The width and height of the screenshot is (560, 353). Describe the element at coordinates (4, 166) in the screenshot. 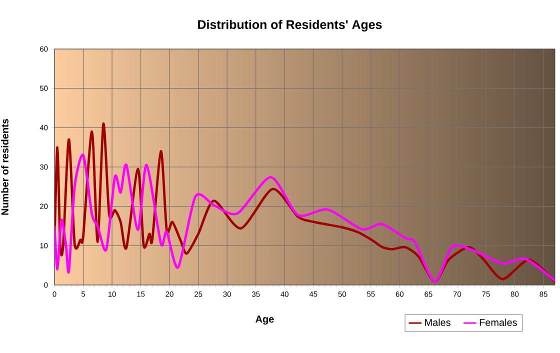

I see `y-axis-title: Number of residents` at that location.